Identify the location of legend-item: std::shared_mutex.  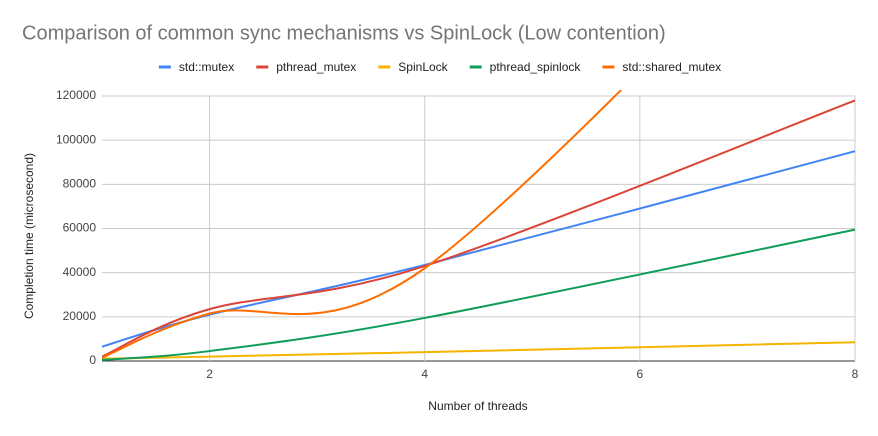
(661, 67).